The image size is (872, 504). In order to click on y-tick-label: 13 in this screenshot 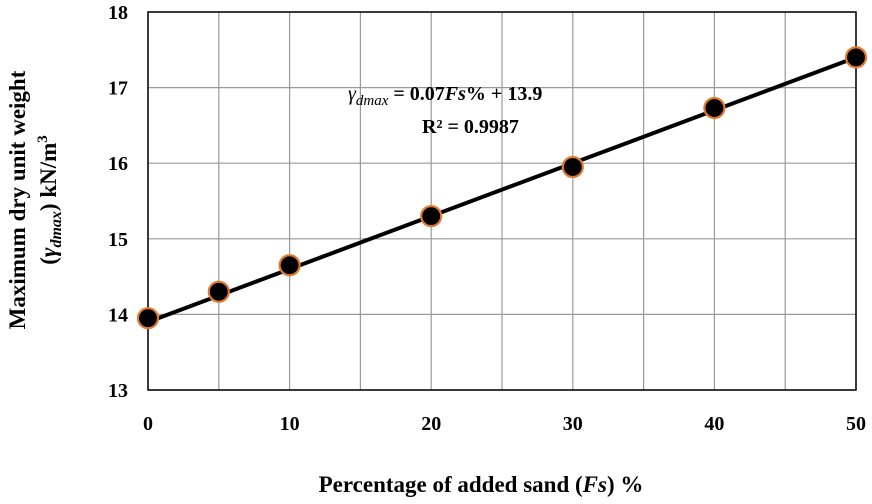, I will do `click(118, 391)`.